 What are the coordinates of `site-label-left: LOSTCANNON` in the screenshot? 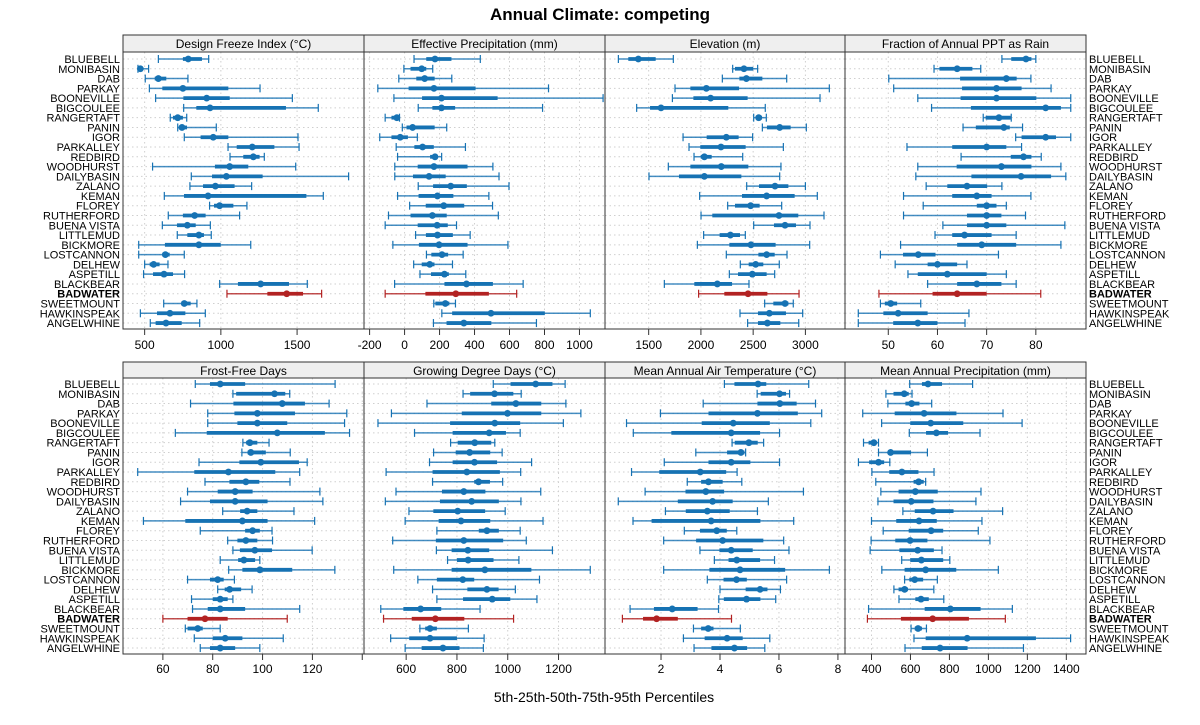 It's located at (82, 581).